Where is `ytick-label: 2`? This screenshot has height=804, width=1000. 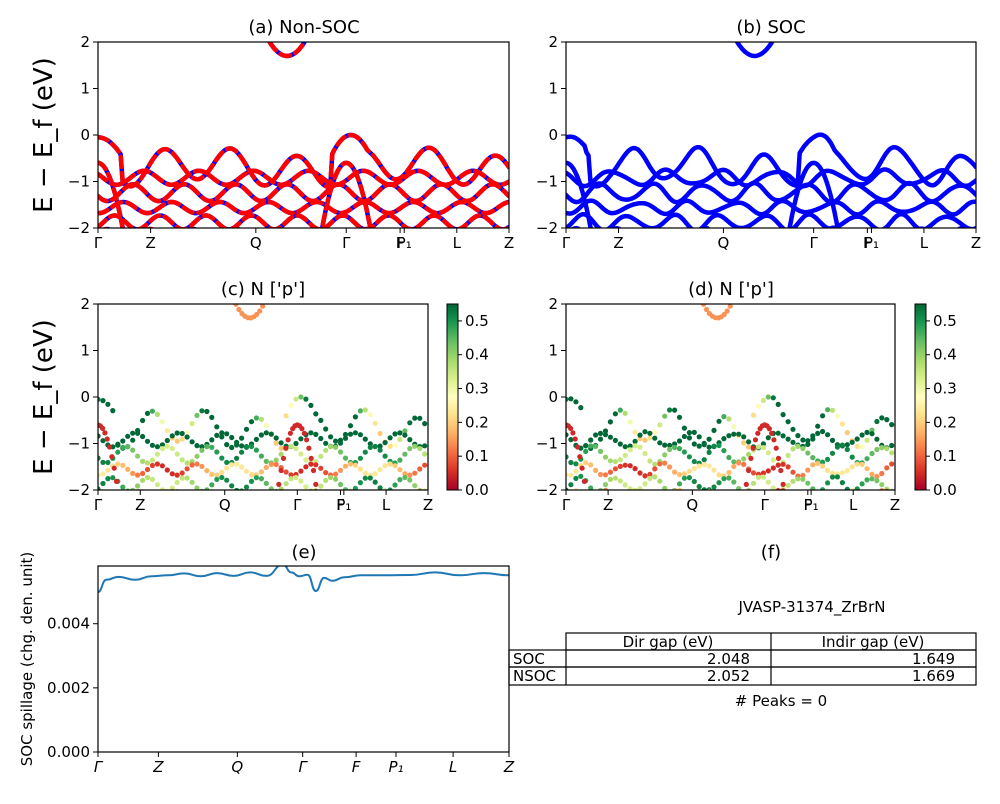
ytick-label: 2 is located at coordinates (553, 304).